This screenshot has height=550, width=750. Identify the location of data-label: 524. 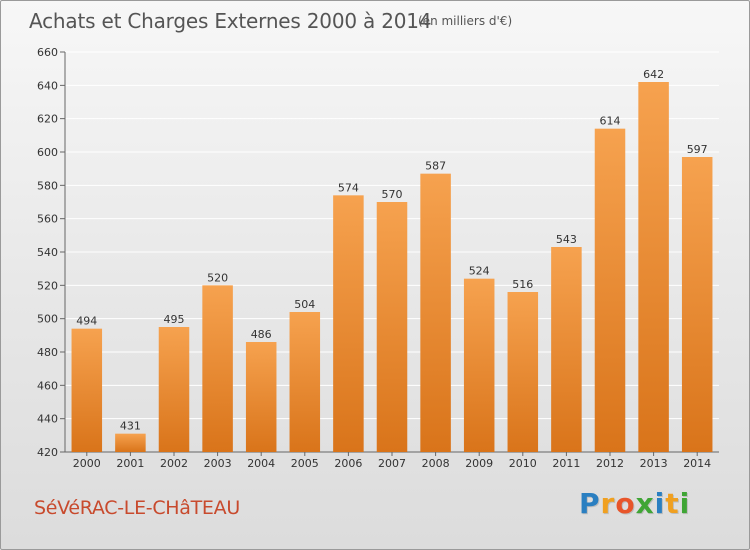
(479, 271).